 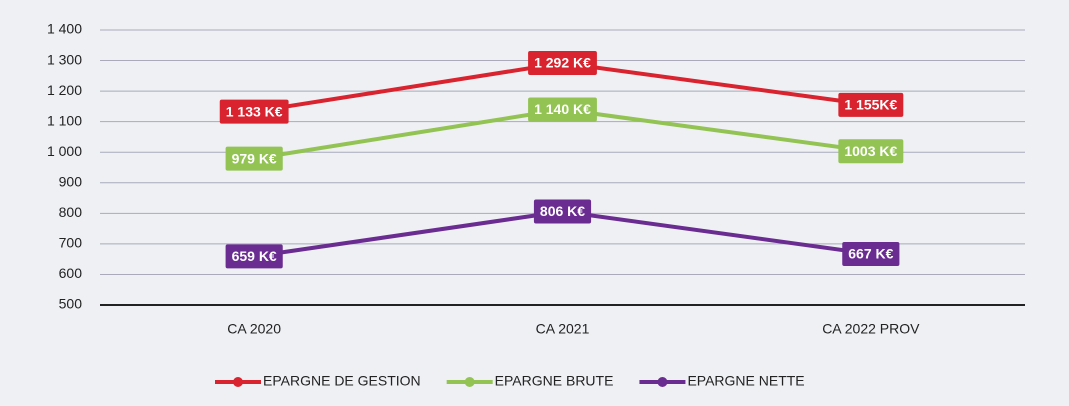 I want to click on data-label: 1 155K€, so click(x=870, y=105).